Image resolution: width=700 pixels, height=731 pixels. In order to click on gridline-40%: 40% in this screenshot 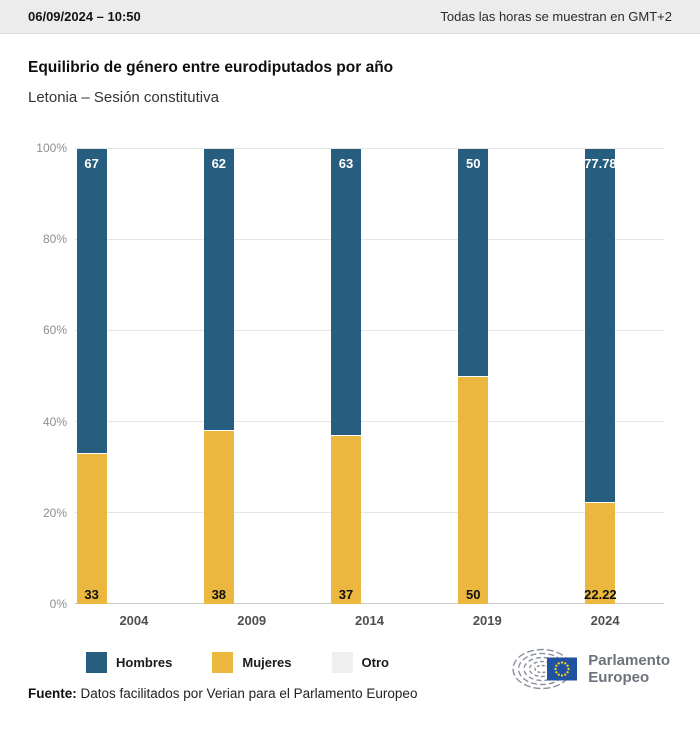, I will do `click(353, 422)`.